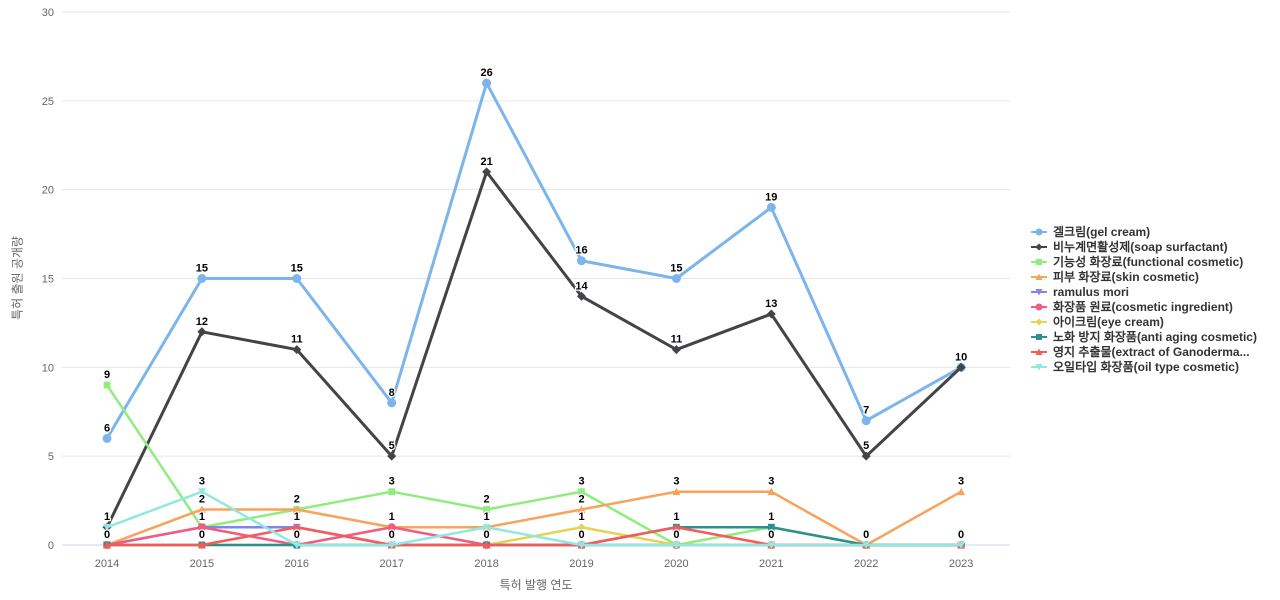  What do you see at coordinates (771, 564) in the screenshot?
I see `x-axis-tick-label: 2021` at bounding box center [771, 564].